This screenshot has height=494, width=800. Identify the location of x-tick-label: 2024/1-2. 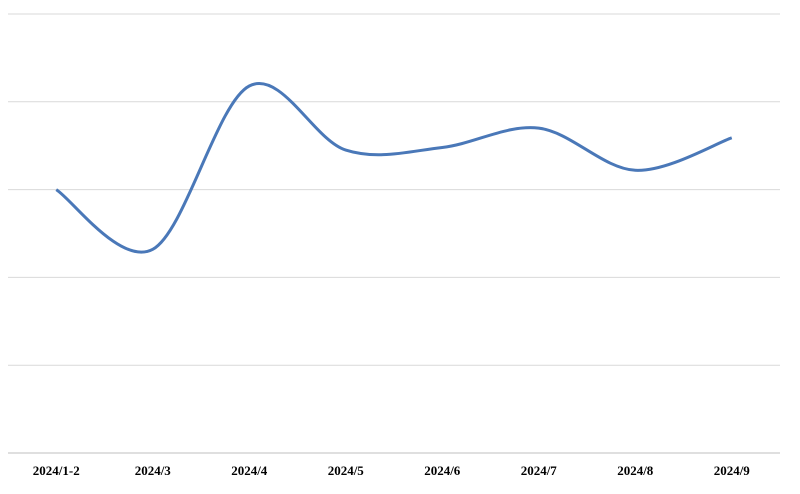
(56, 470).